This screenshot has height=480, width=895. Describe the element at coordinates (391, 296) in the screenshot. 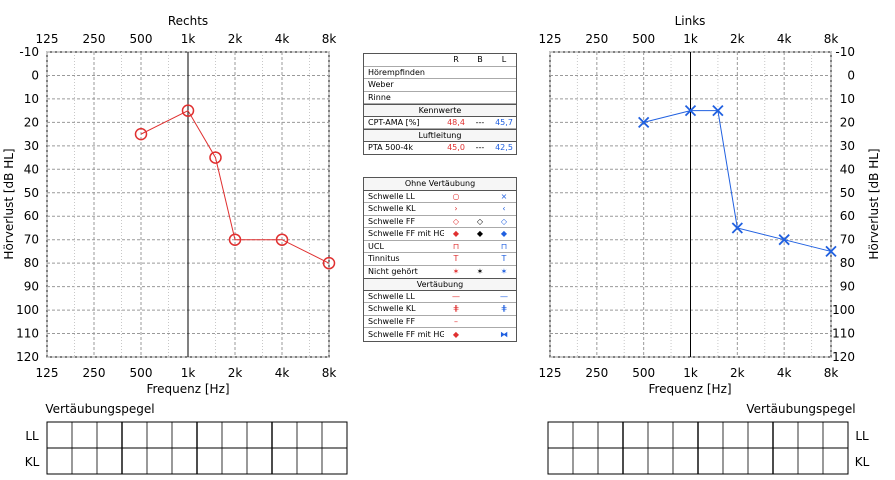

I see `legend-mit-row-label: Schwelle LL` at that location.